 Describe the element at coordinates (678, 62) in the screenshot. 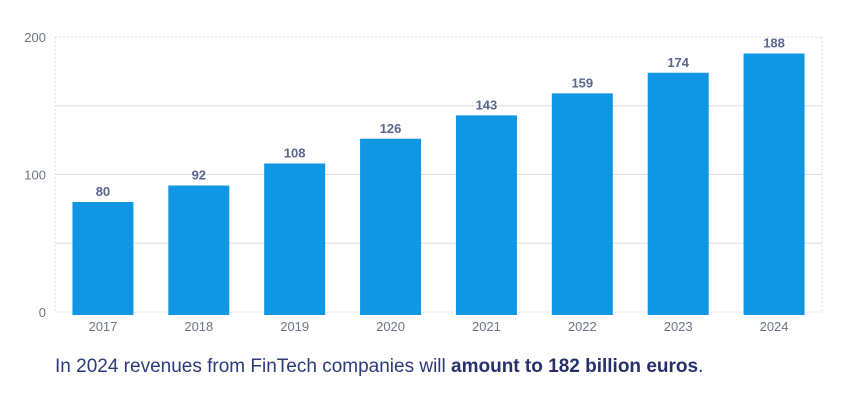

I see `data-label-2023: 174` at that location.